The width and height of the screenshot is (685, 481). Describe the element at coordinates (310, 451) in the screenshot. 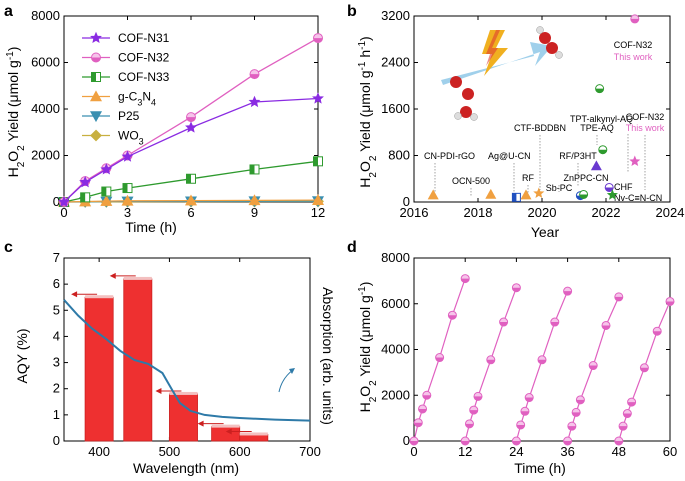

I see `c-xtick-label: 700` at that location.